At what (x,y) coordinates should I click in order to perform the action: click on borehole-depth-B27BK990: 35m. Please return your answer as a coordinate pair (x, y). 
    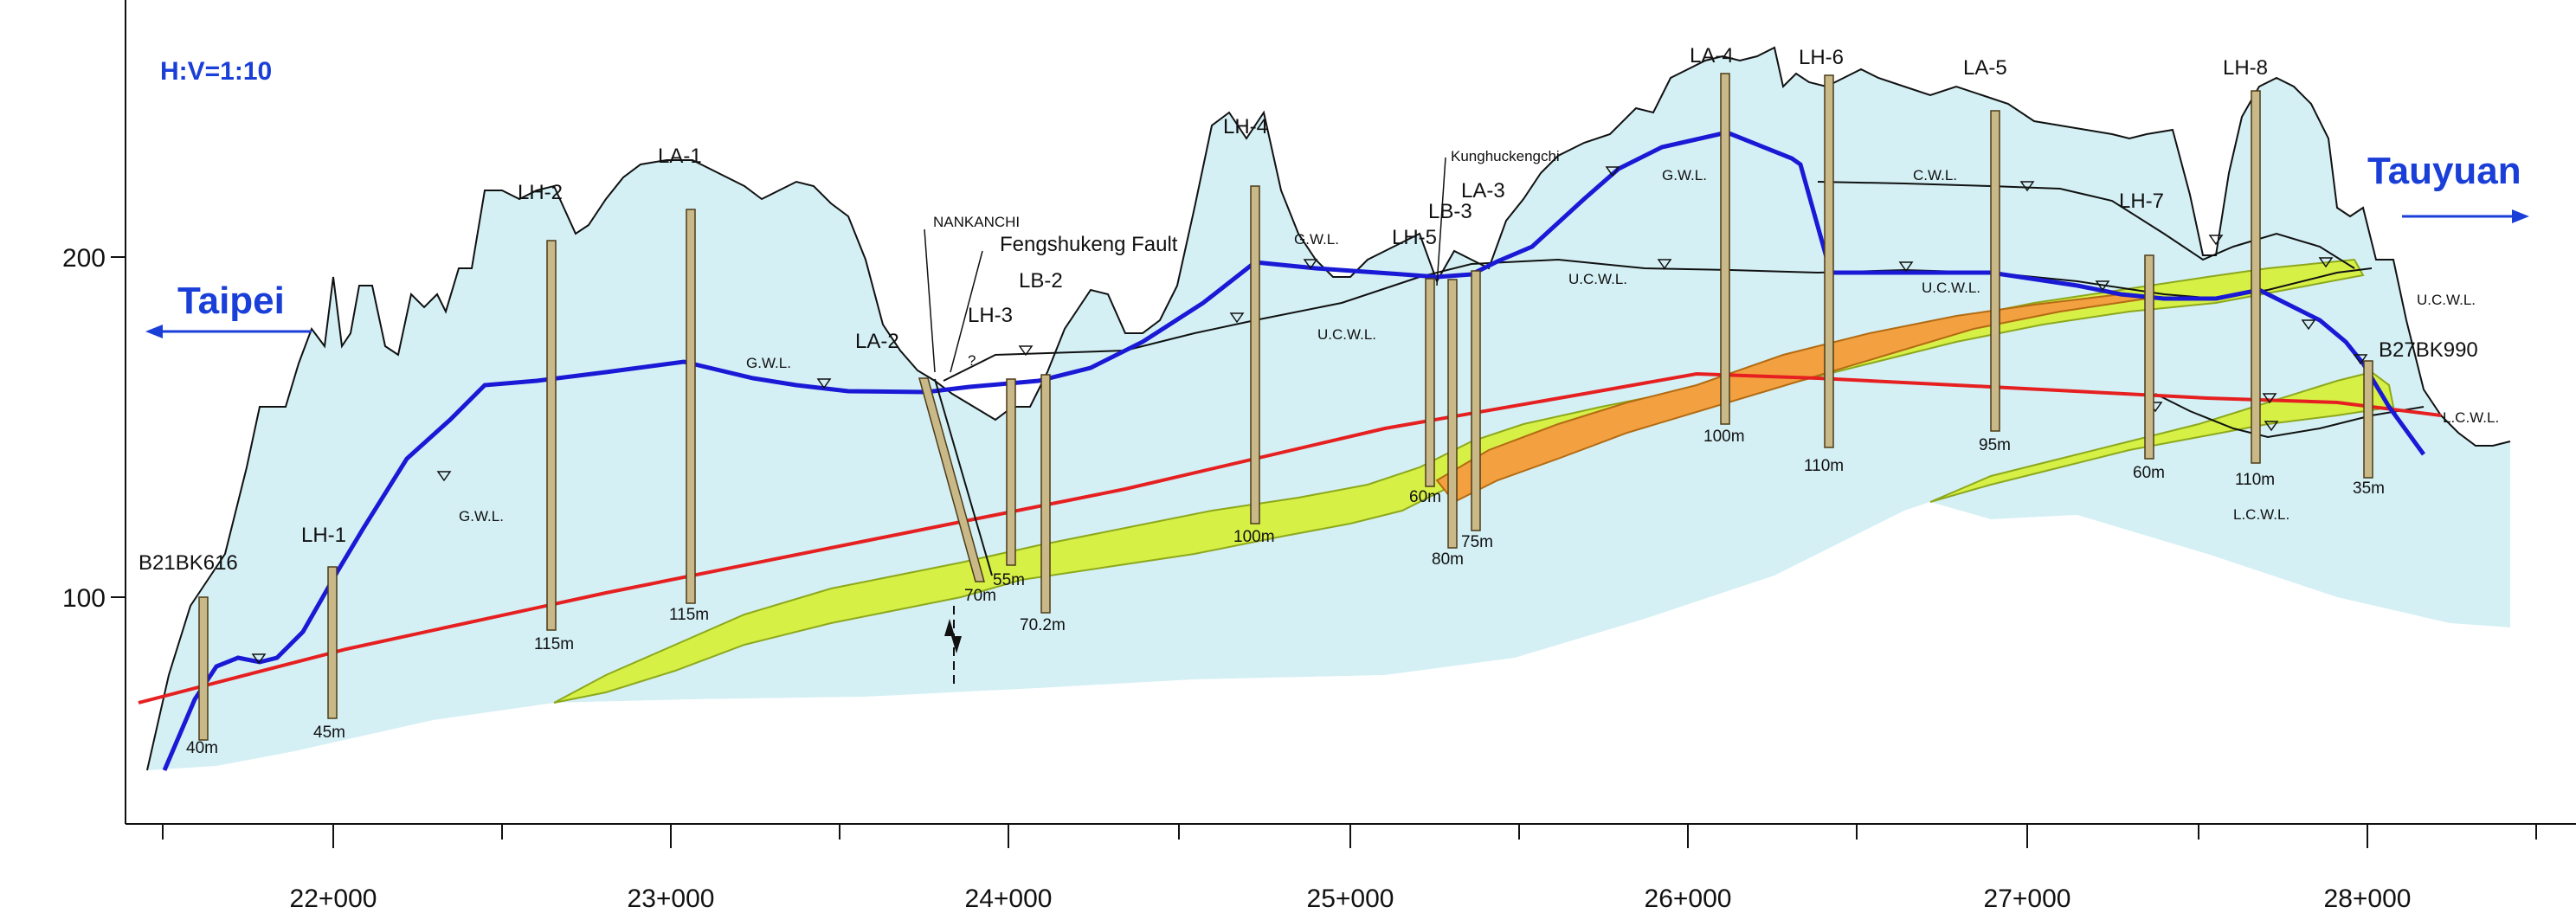
    Looking at the image, I should click on (2369, 488).